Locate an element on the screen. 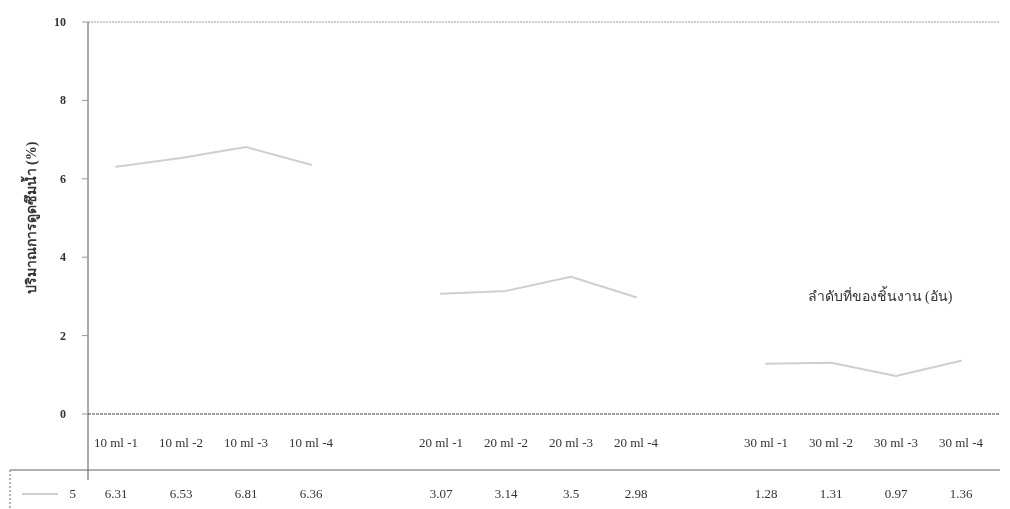  x-axis-title: ลำดับที่ของชิ้นงาน (อัน) is located at coordinates (880, 295).